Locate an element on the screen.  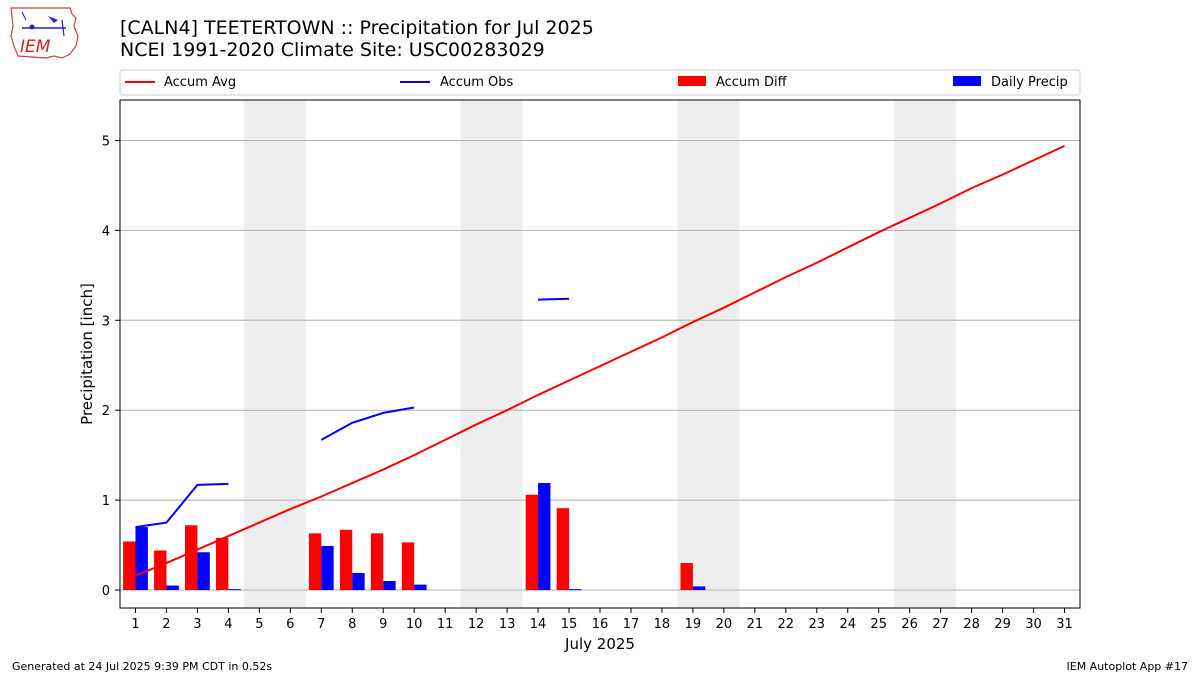
x-tick-label-11: 11 is located at coordinates (445, 624).